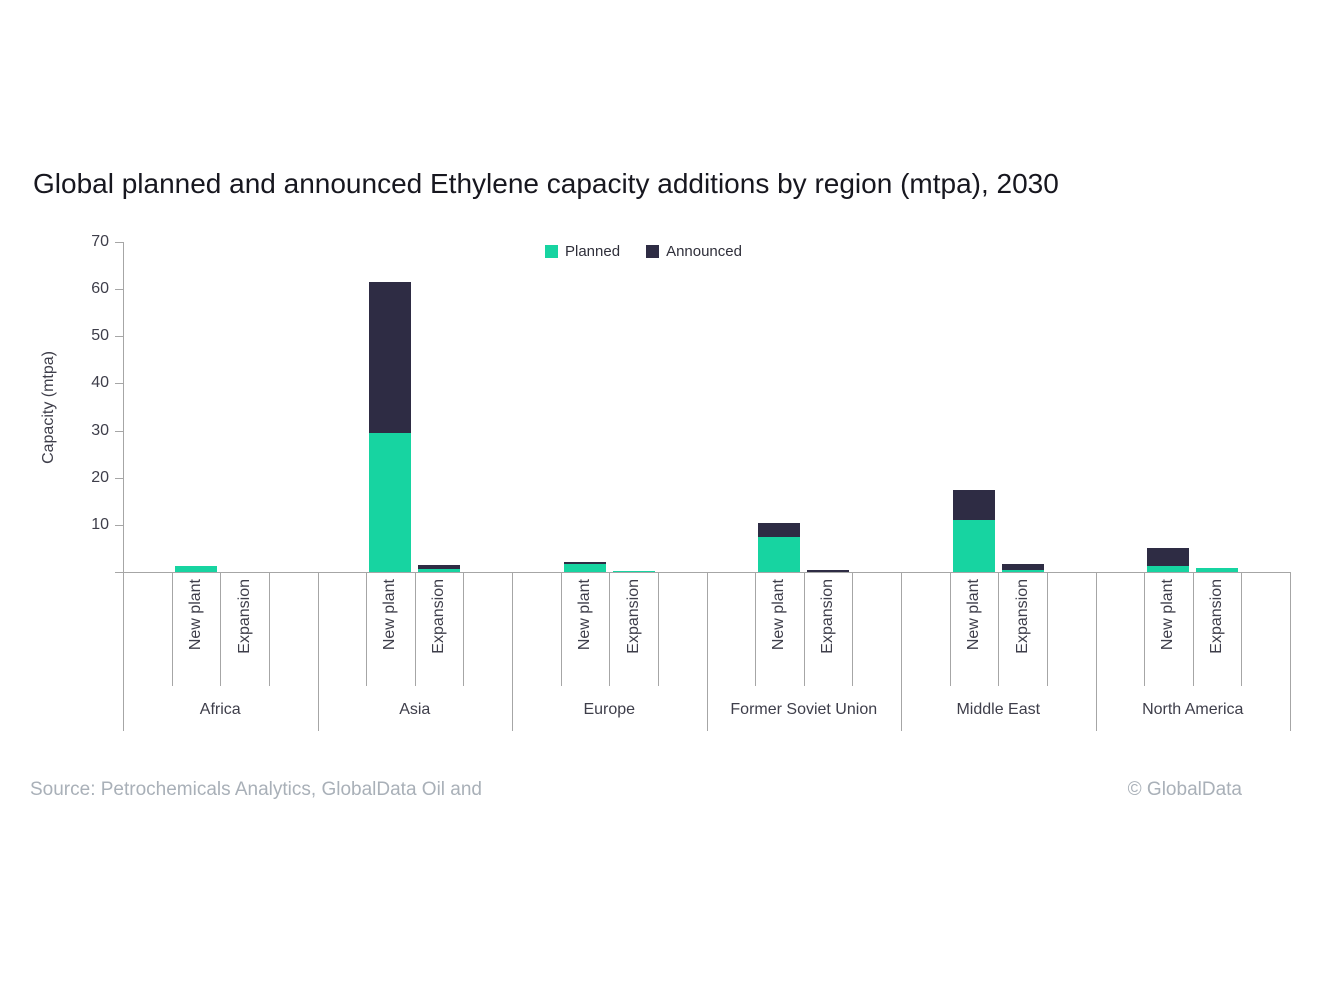 Image resolution: width=1323 pixels, height=992 pixels. Describe the element at coordinates (584, 567) in the screenshot. I see `bar-planned-europe-new_plant` at that location.